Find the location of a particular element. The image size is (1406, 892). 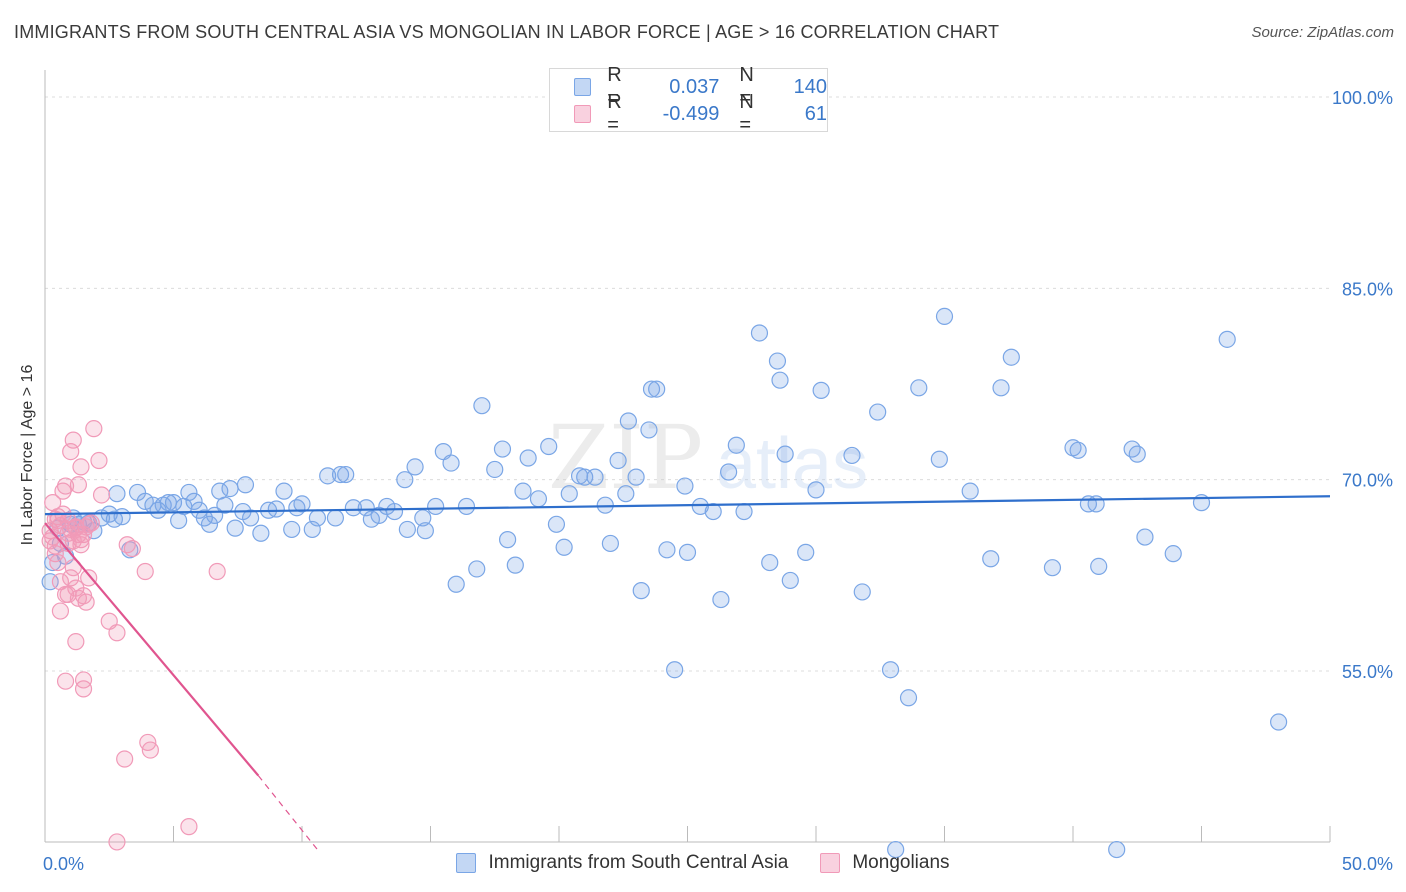

legend-swatch-immigrants is located at coordinates (583, 87).